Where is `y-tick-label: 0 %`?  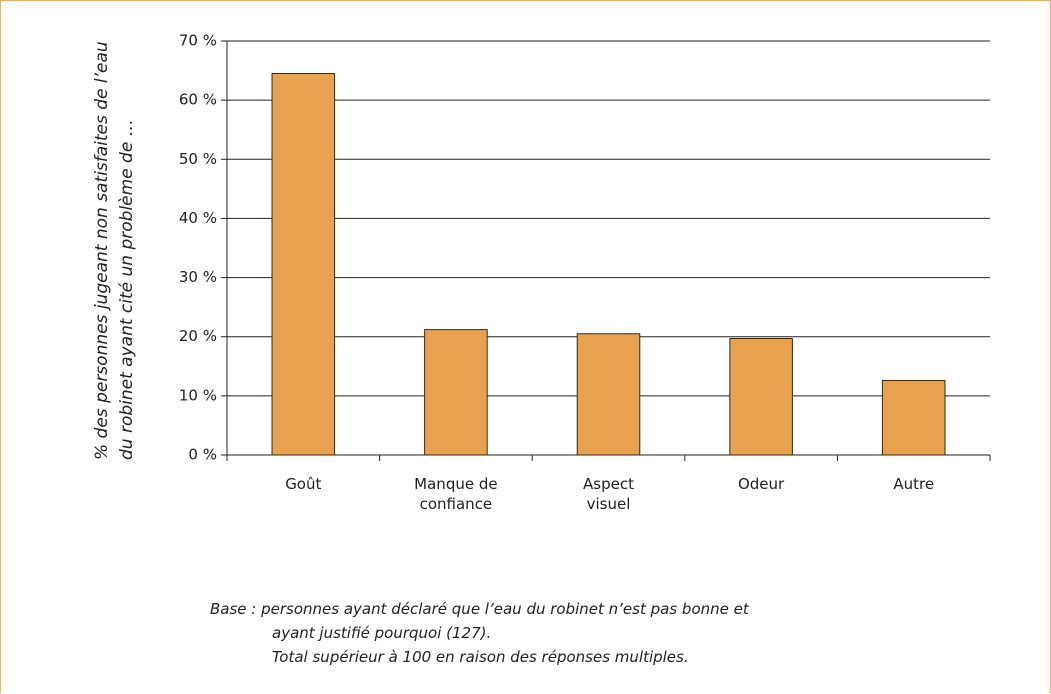
y-tick-label: 0 % is located at coordinates (202, 455).